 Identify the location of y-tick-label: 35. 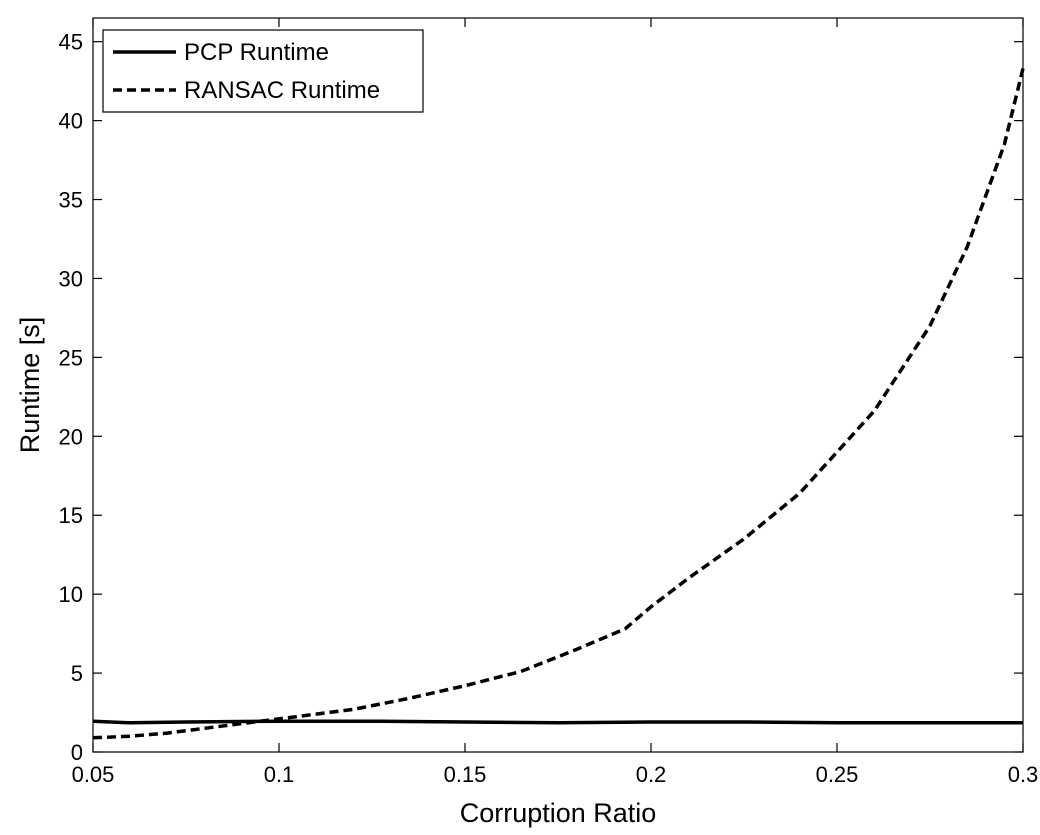
(71, 200).